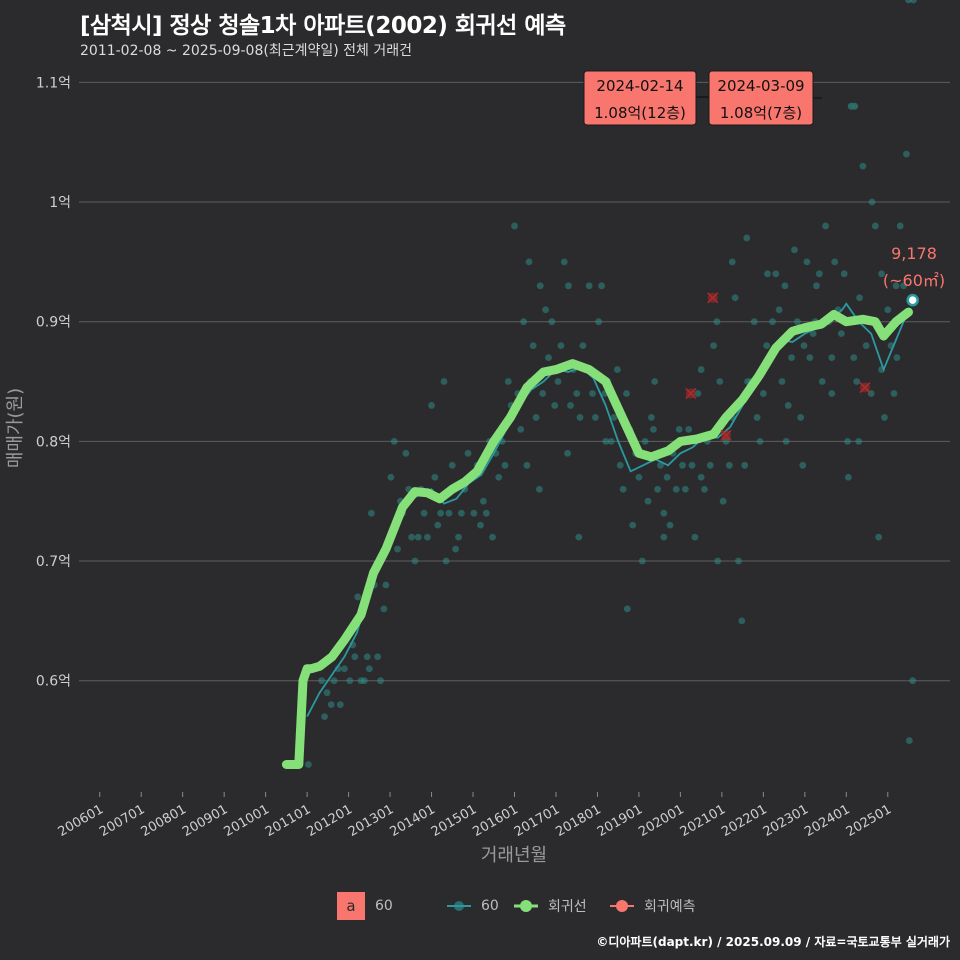 The image size is (960, 960). What do you see at coordinates (853, 106) in the screenshot?
I see `highlight-points` at bounding box center [853, 106].